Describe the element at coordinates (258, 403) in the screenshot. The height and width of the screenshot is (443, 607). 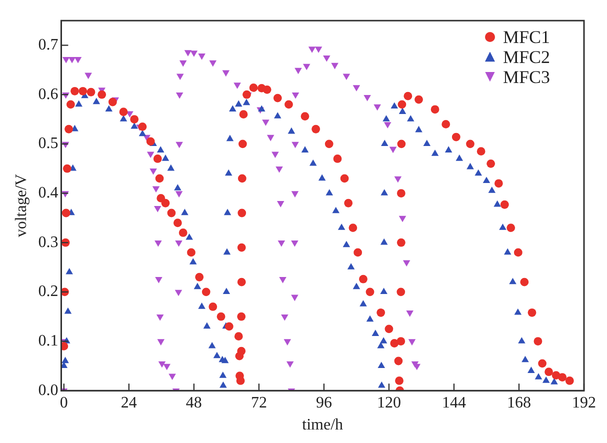
I see `x-tick-label: 72` at that location.